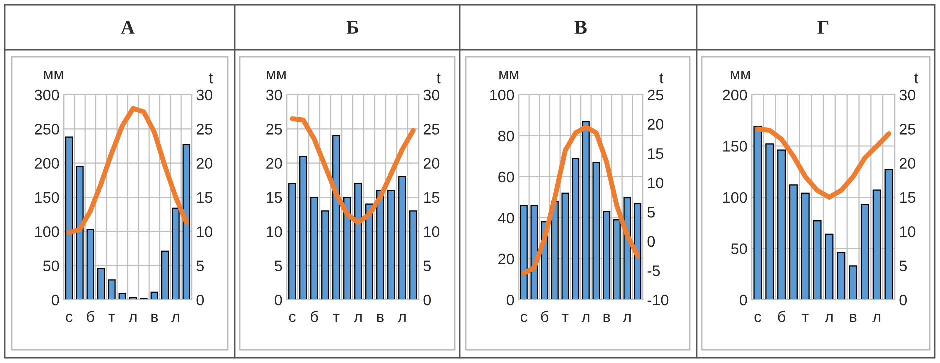  Describe the element at coordinates (47, 164) in the screenshot. I see `y-tick-label: 200` at that location.